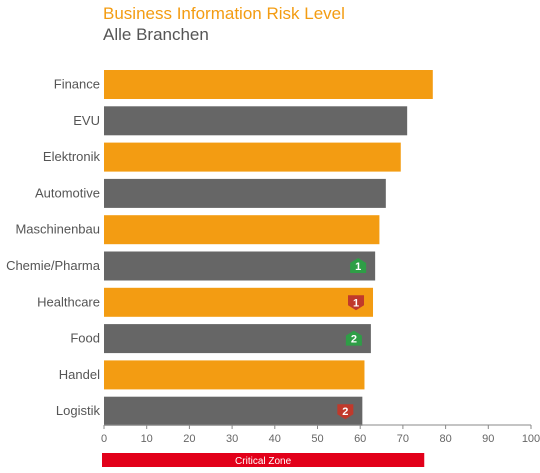  Describe the element at coordinates (317, 439) in the screenshot. I see `tick-label: 50` at that location.